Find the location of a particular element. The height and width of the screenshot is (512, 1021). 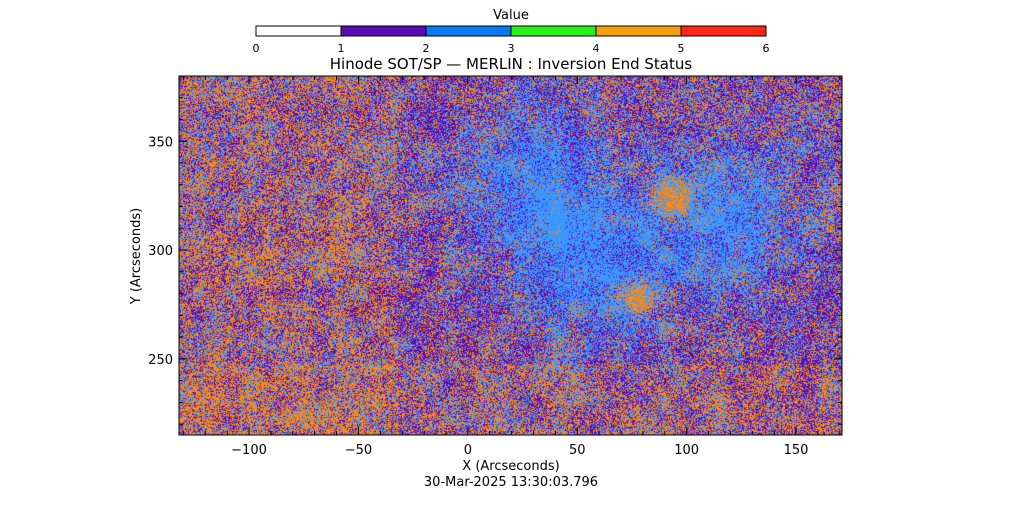

x-tick-label: −50 is located at coordinates (358, 450).